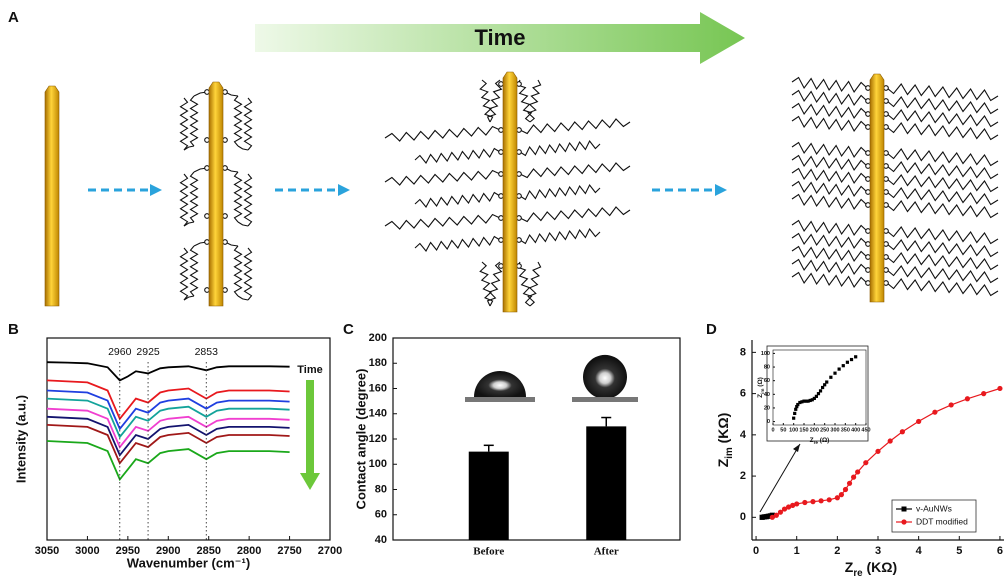 The width and height of the screenshot is (1004, 576). What do you see at coordinates (904, 509) in the screenshot?
I see `legend-marker` at bounding box center [904, 509].